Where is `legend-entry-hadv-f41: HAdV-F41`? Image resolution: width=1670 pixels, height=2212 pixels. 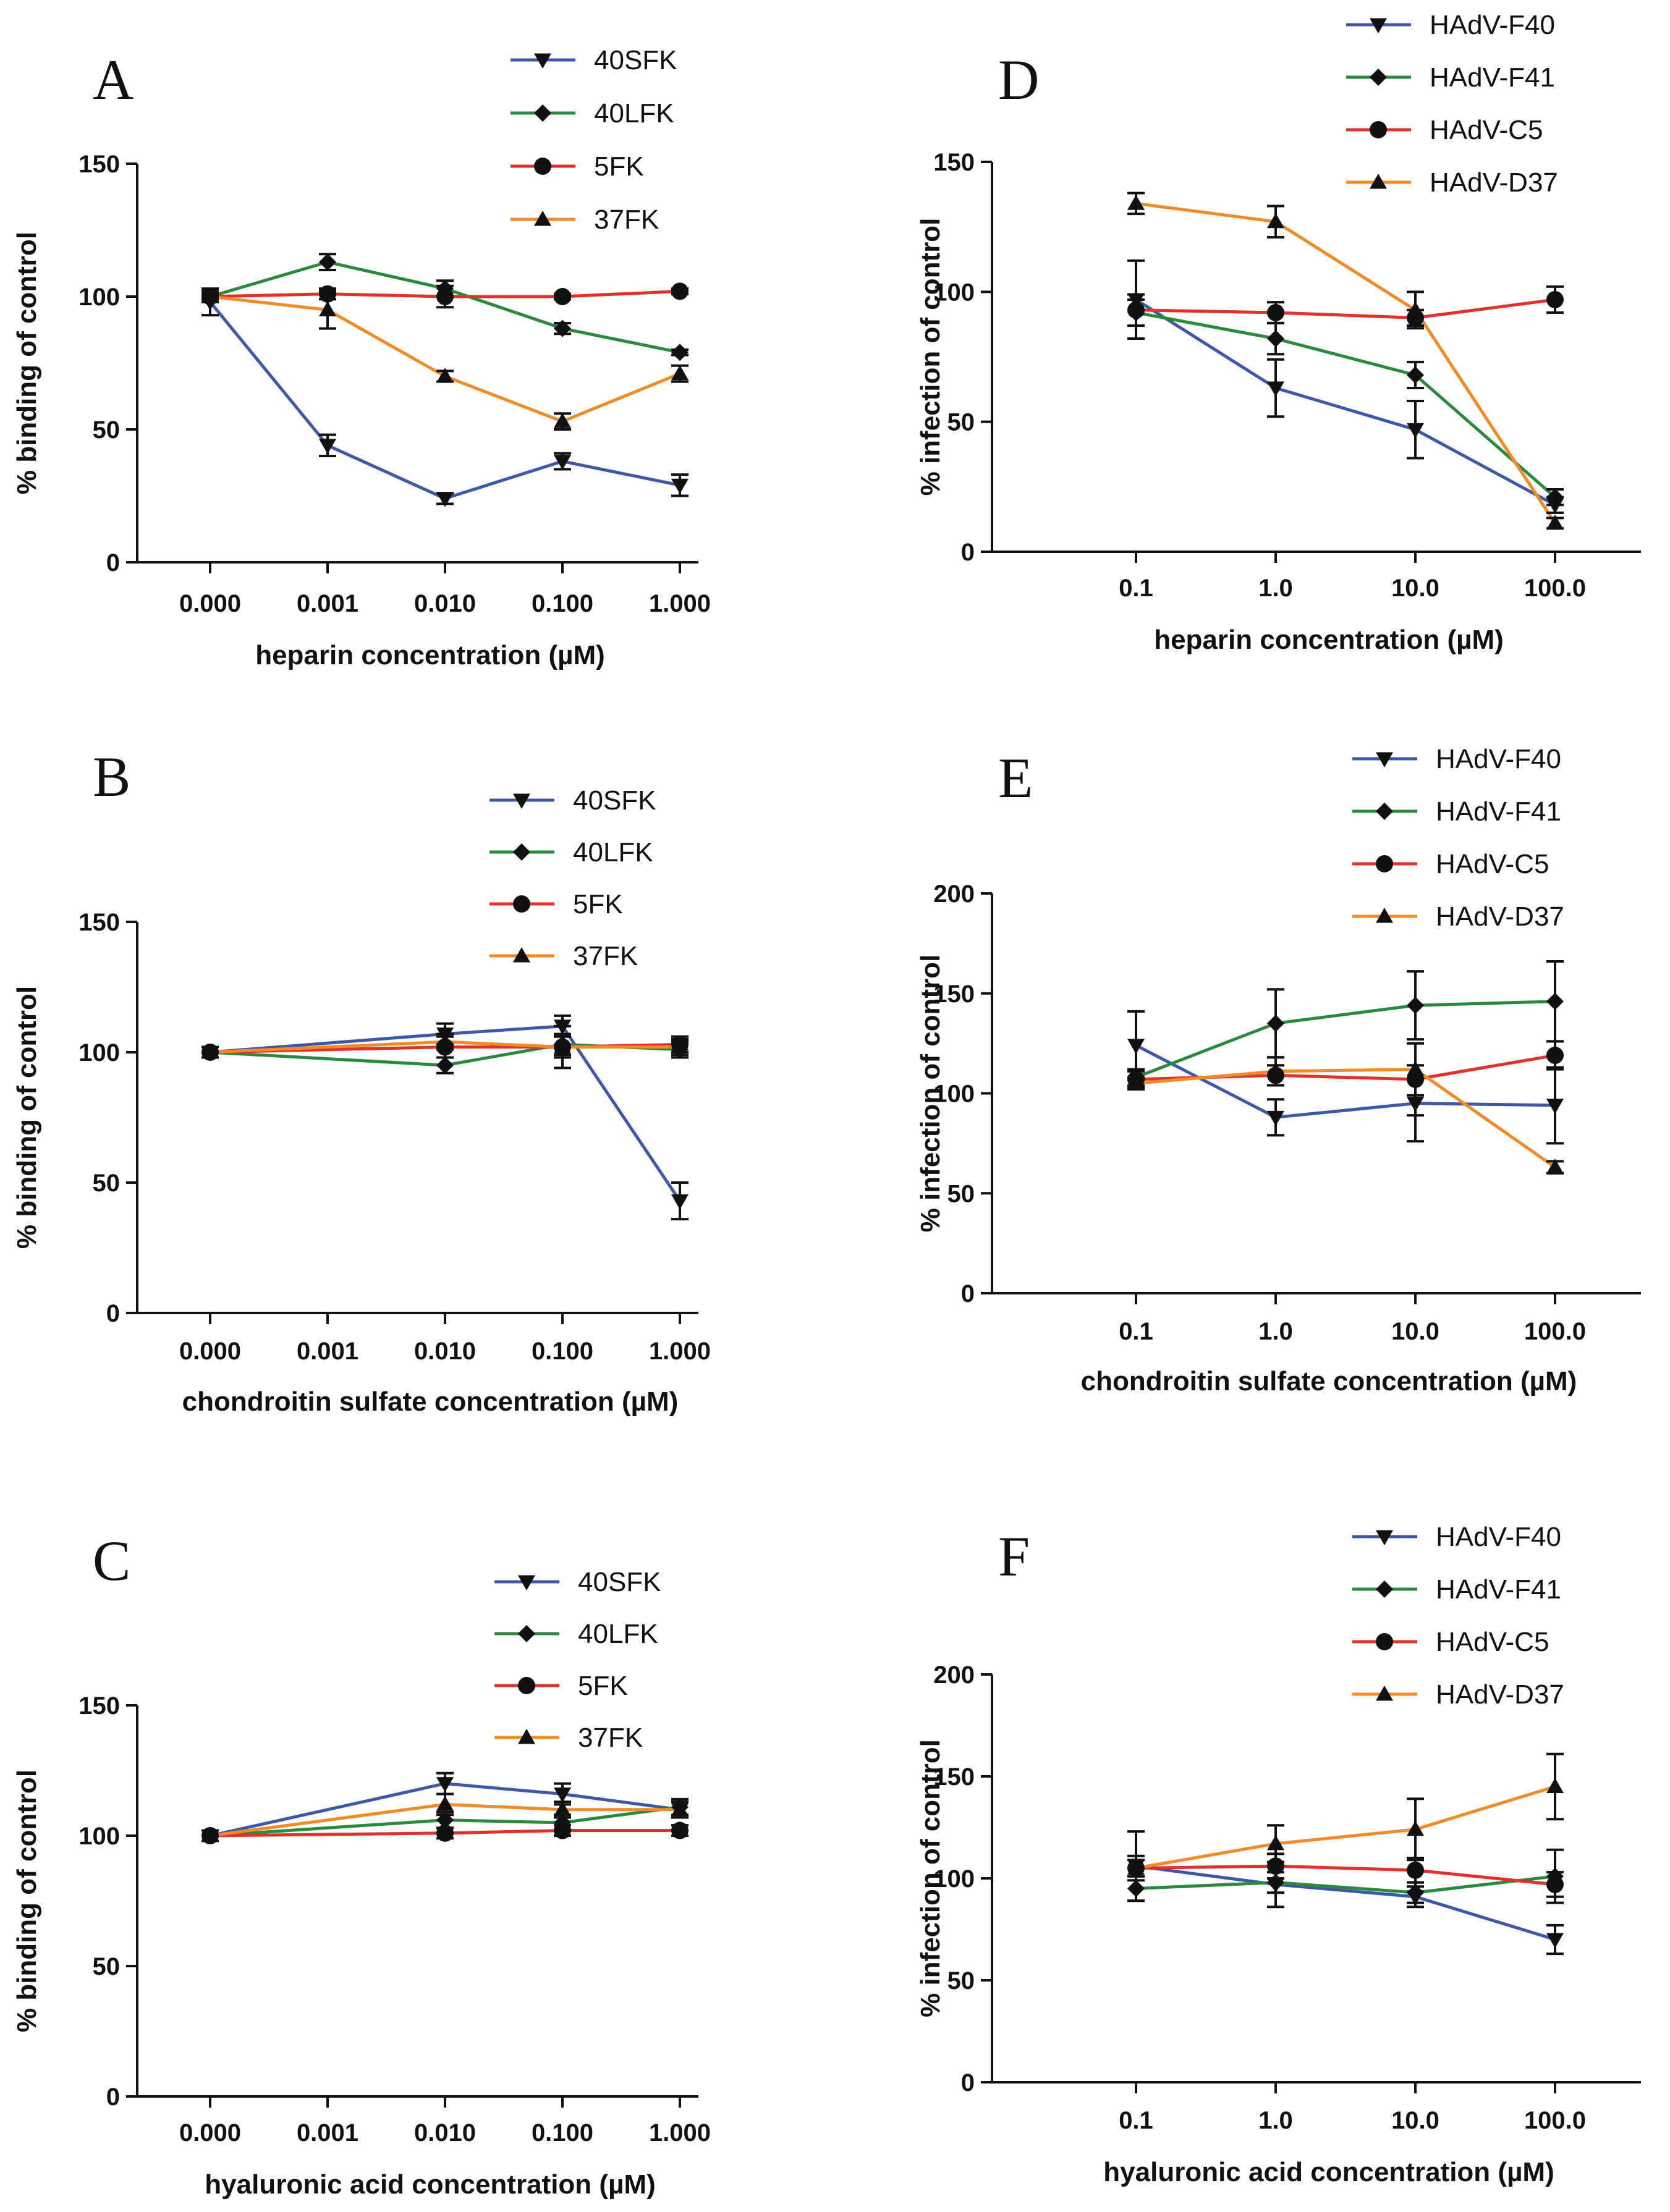 legend-entry-hadv-f41: HAdV-F41 is located at coordinates (1456, 1589).